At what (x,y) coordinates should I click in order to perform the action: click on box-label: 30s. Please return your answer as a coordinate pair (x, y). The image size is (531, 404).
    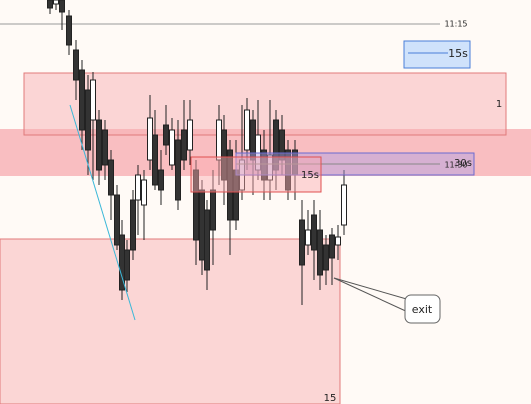
    Looking at the image, I should click on (463, 163).